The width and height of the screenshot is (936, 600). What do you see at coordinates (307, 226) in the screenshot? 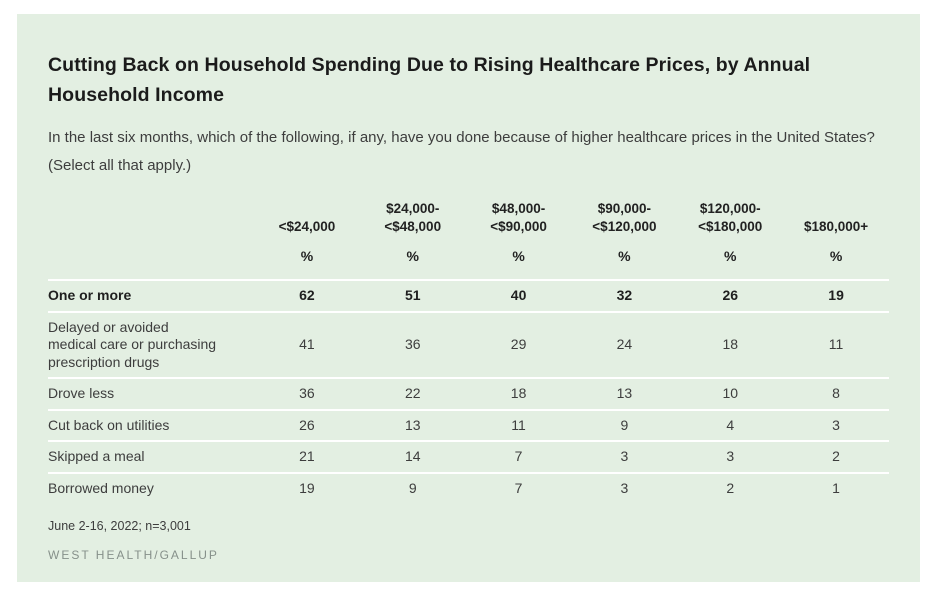
I see `column-header-under-24k: <$24,000` at bounding box center [307, 226].